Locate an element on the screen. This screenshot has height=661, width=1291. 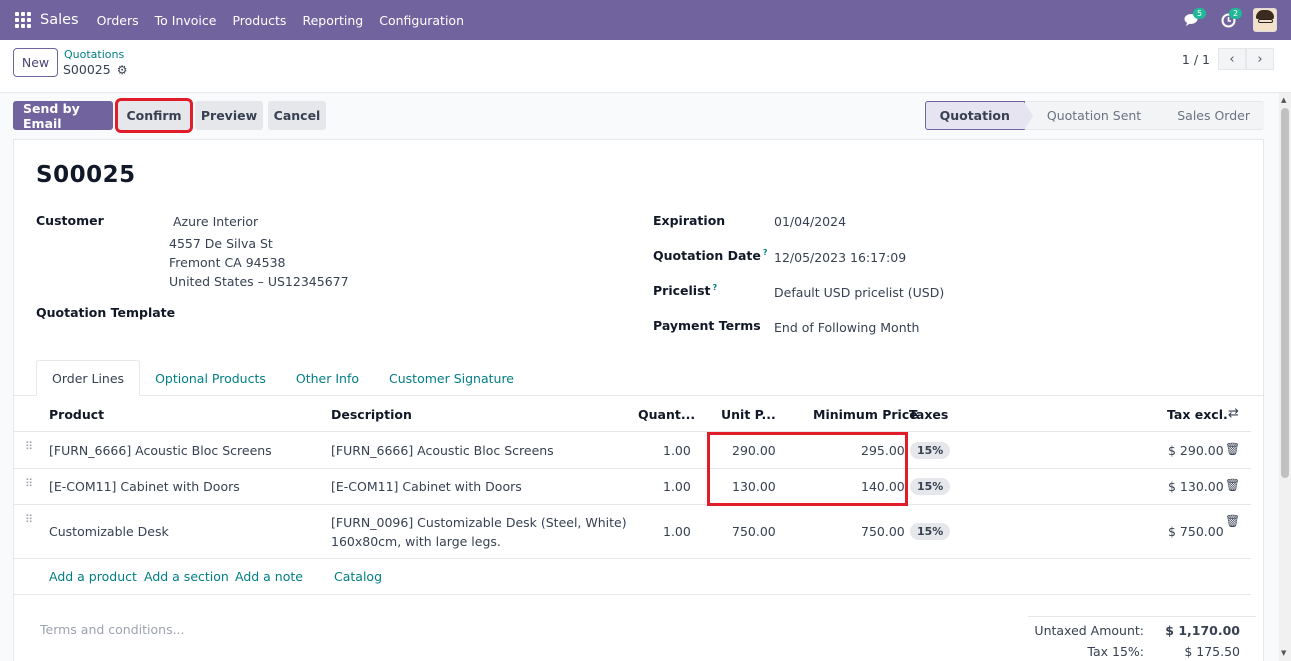
untaxed-amount-label: Untaxed Amount: is located at coordinates (1089, 630).